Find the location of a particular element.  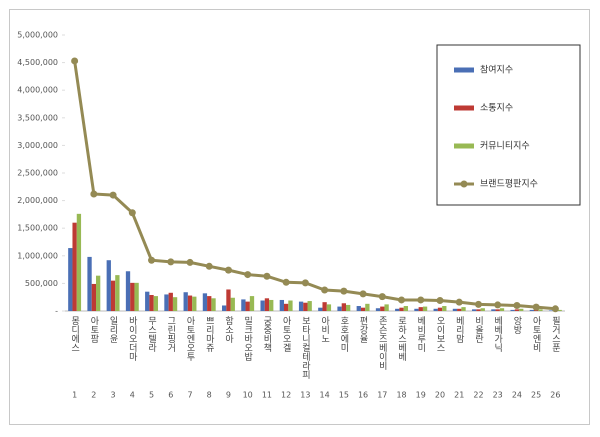

x-tick-label: 로하스베베 is located at coordinates (401, 339).